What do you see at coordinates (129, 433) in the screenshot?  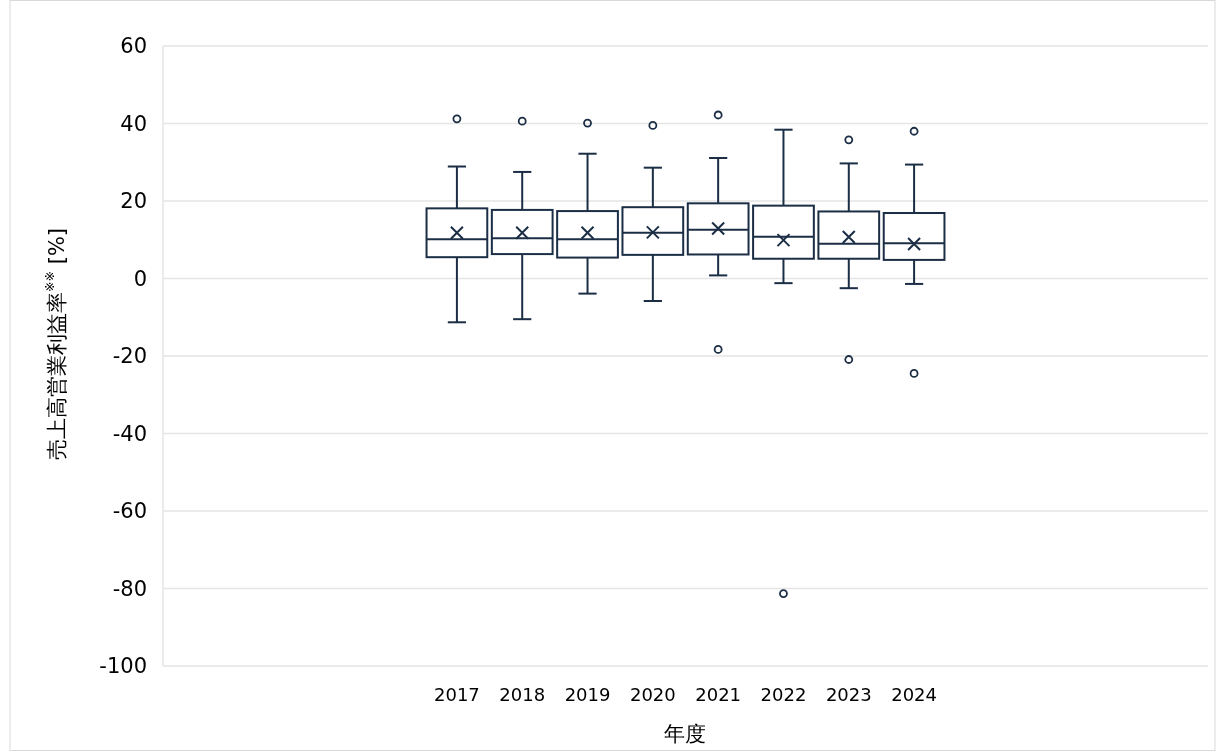 I see `y-tick-label: -40` at bounding box center [129, 433].